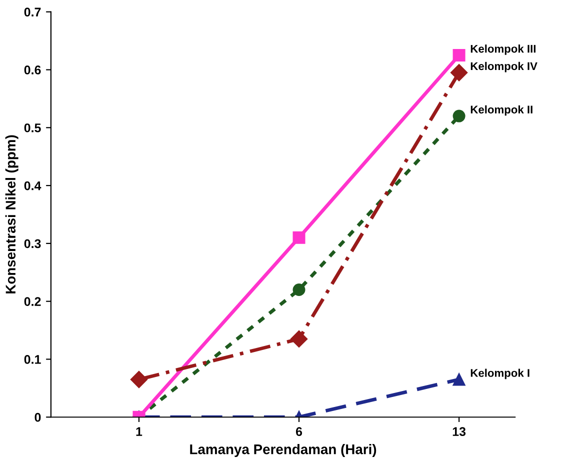 The width and height of the screenshot is (566, 474). I want to click on y-axis-title: Konsentrasi Nikel (ppm), so click(11, 214).